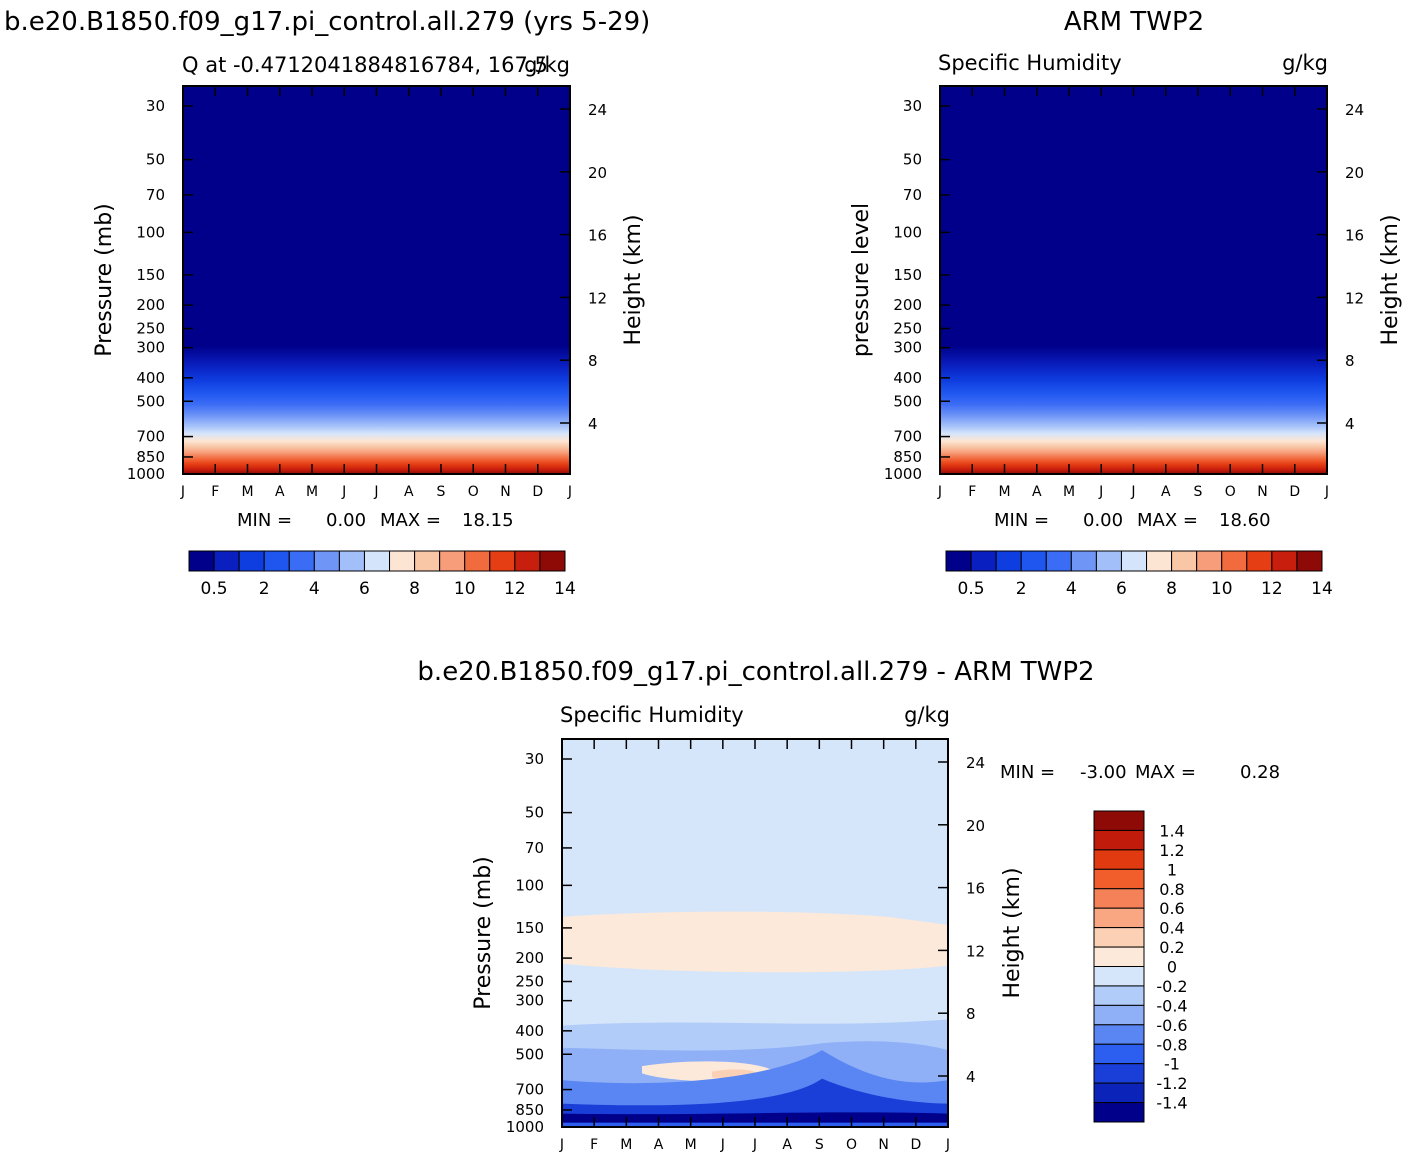 The width and height of the screenshot is (1408, 1164). I want to click on colorbar-label: -1.2, so click(1171, 1083).